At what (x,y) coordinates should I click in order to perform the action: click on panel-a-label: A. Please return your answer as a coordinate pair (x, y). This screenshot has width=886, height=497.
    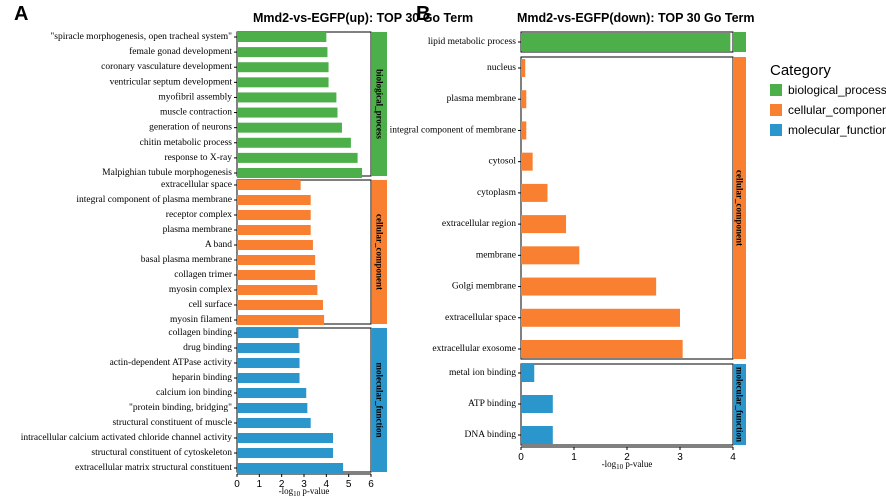
    Looking at the image, I should click on (21, 14).